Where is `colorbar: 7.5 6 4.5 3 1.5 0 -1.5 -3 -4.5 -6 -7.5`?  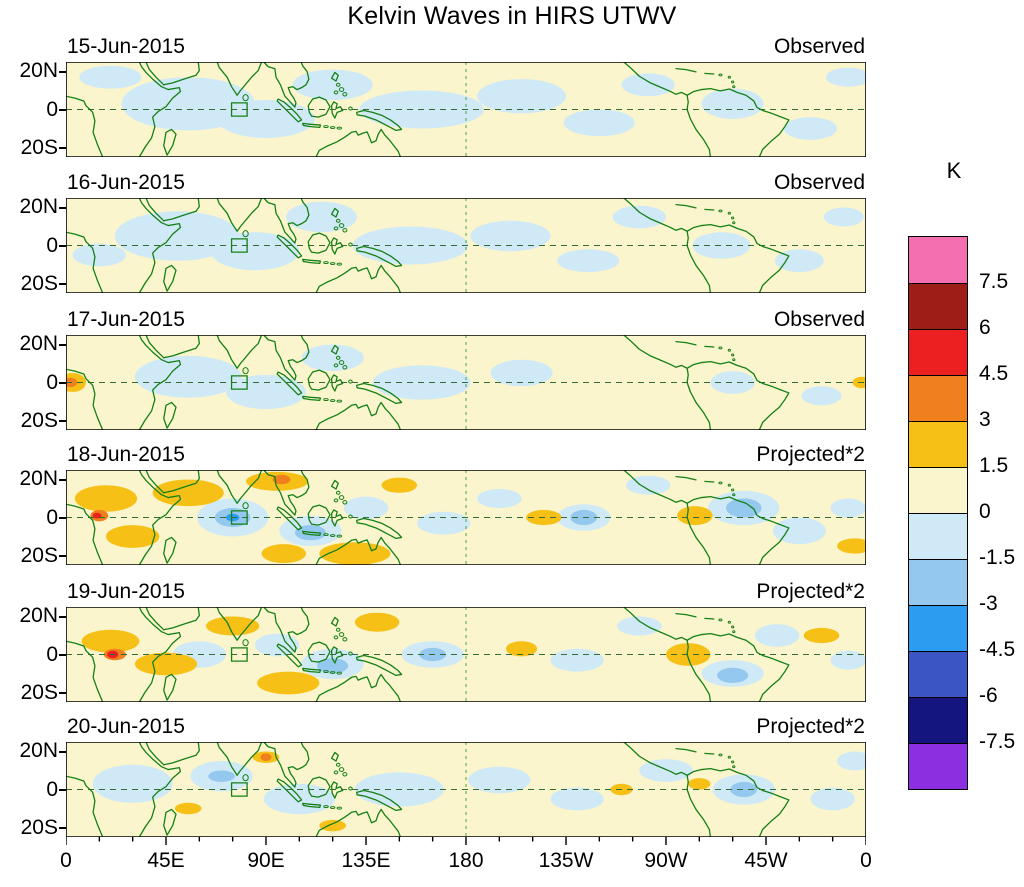
colorbar: 7.5 6 4.5 3 1.5 0 -1.5 -3 -4.5 -6 -7.5 is located at coordinates (961, 513).